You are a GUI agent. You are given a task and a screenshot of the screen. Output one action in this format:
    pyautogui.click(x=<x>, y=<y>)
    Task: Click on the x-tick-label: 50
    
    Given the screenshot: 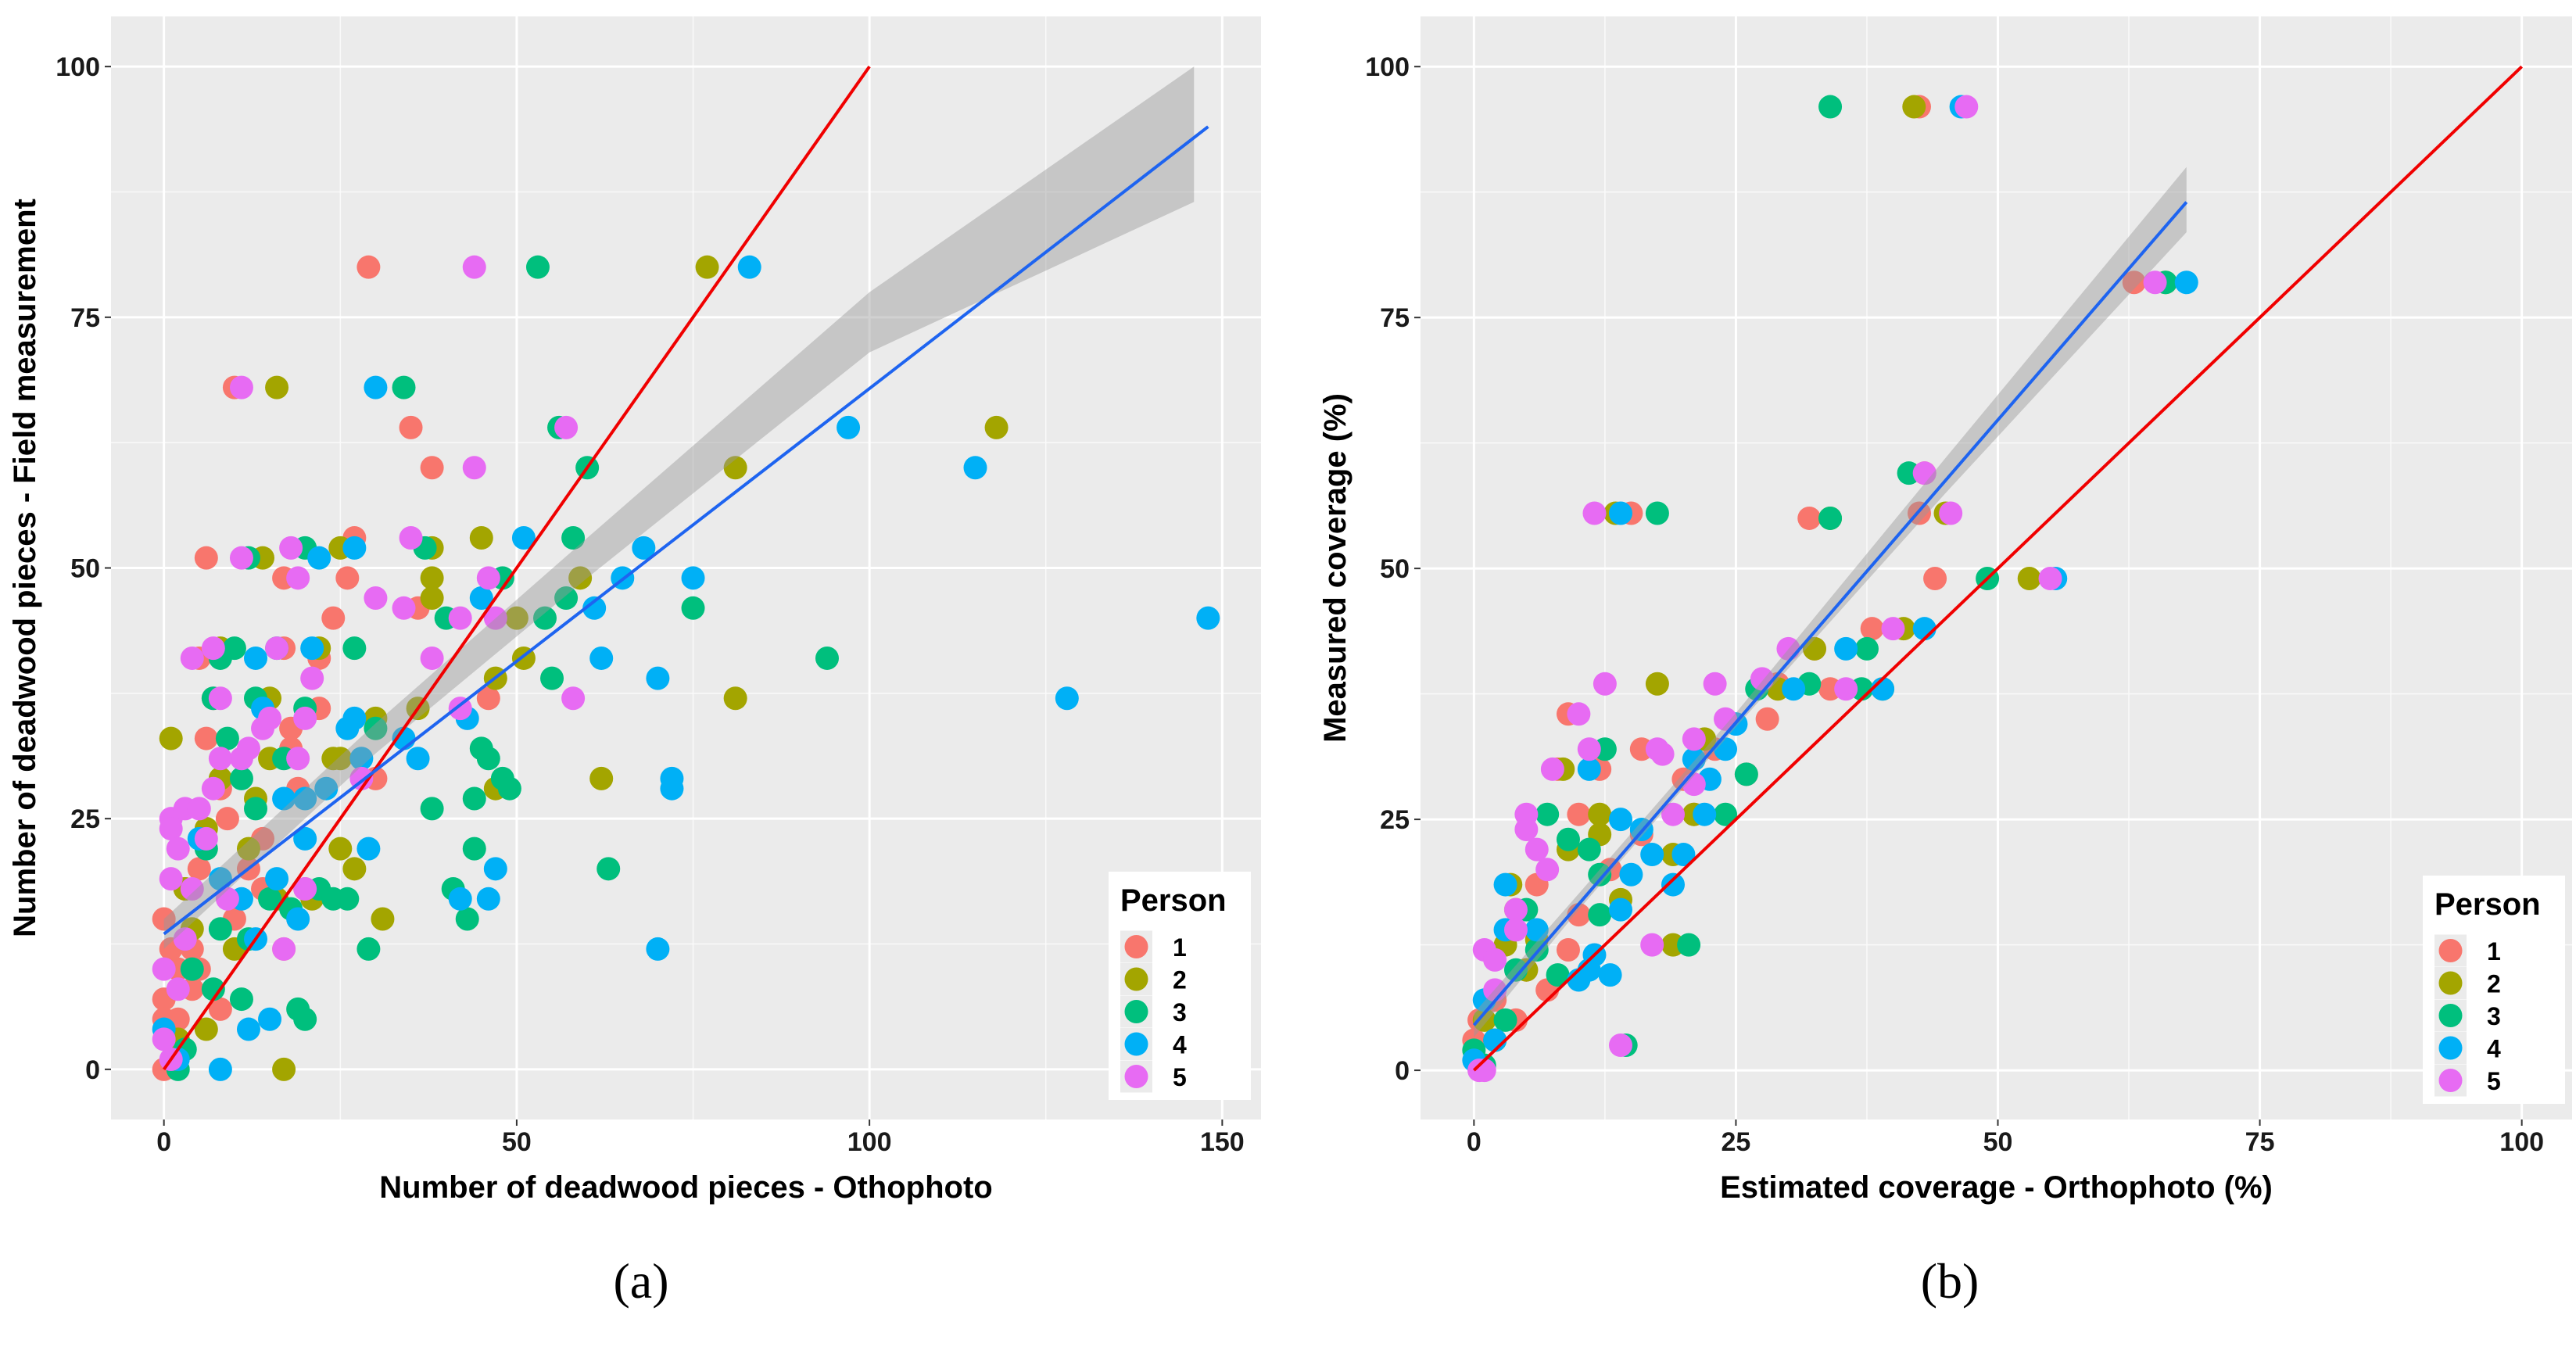 What is the action you would take?
    pyautogui.click(x=1998, y=1142)
    